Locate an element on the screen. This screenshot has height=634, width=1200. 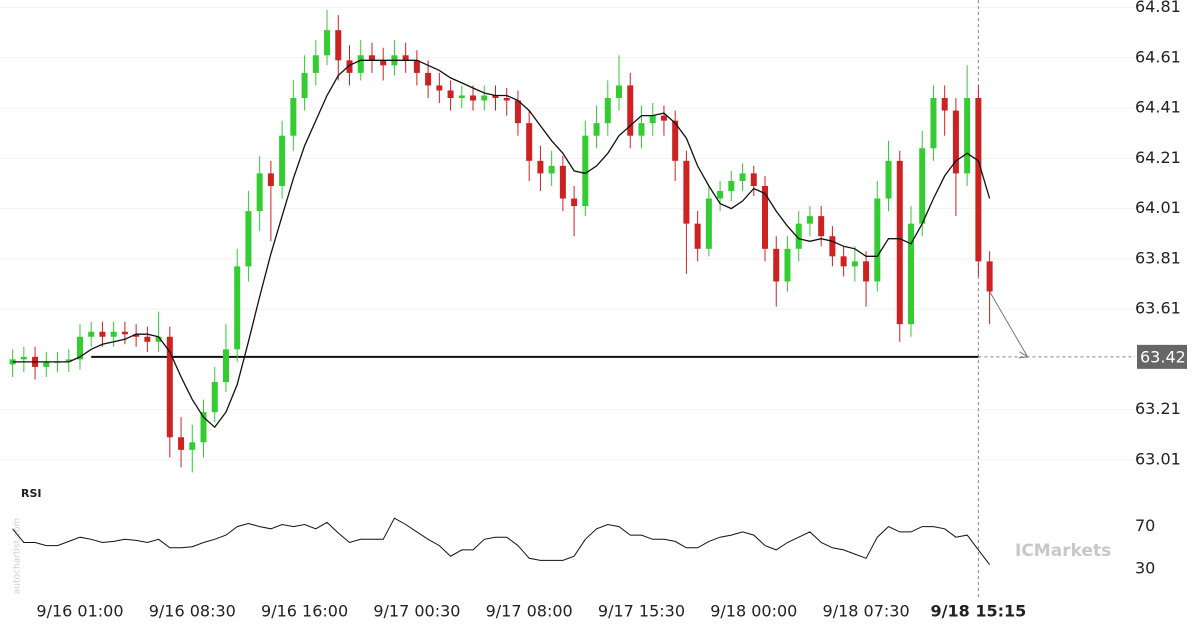
y-tick-label: 63.21 is located at coordinates (1158, 408).